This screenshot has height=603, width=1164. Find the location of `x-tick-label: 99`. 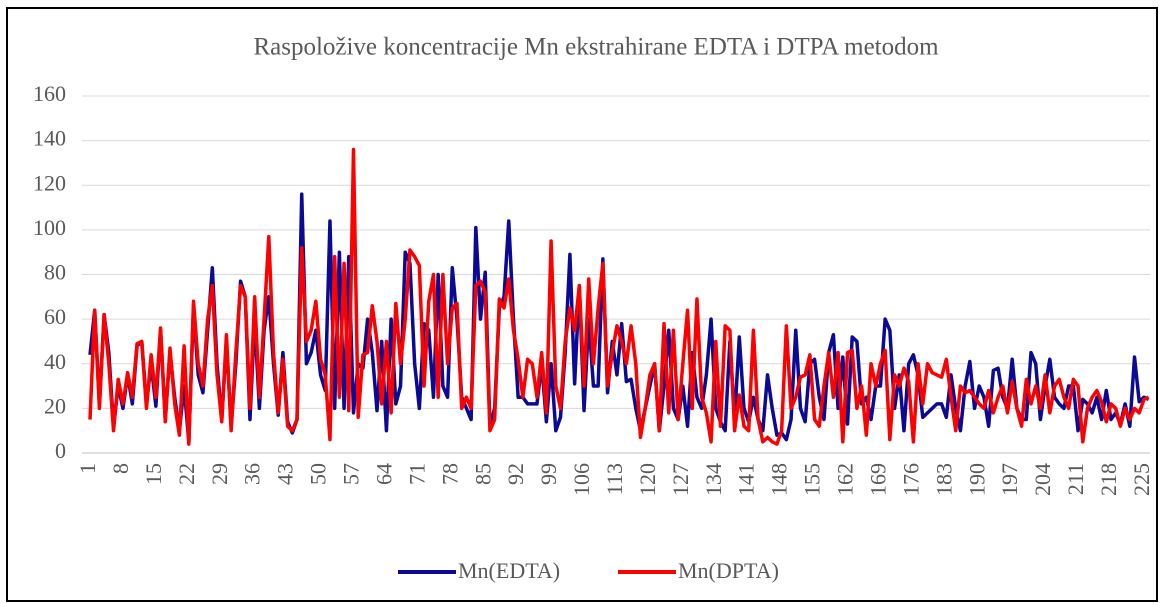

x-tick-label: 99 is located at coordinates (548, 474).